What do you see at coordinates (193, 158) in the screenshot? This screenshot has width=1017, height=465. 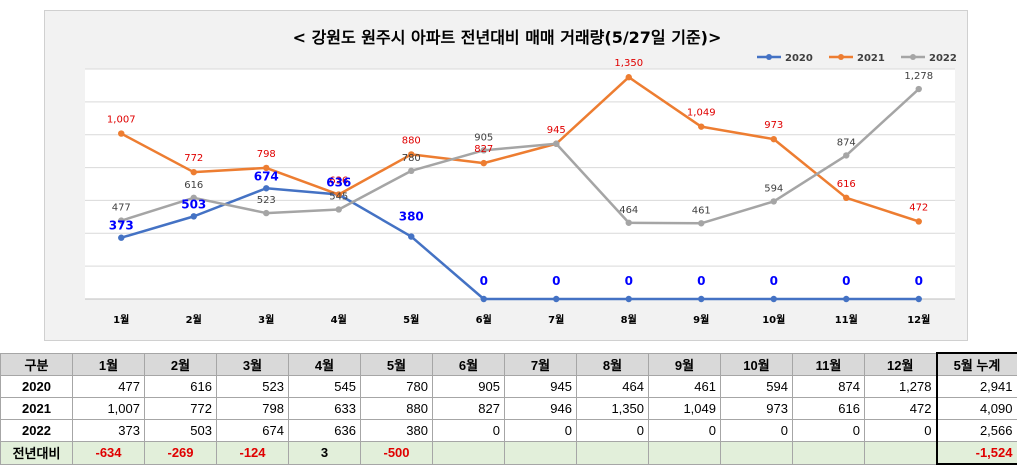 I see `data-label: 772` at bounding box center [193, 158].